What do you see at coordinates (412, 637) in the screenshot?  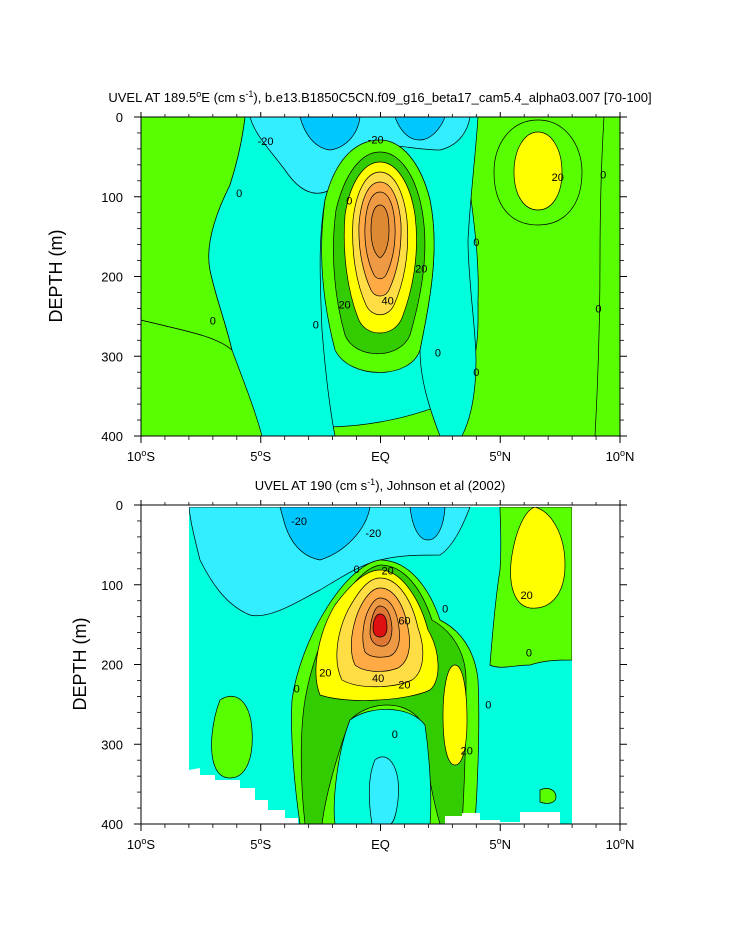 I see `panel-2-contour-labels: -20 -20 0 20 60 0 20 40 20 0 20 0 20 0 0` at bounding box center [412, 637].